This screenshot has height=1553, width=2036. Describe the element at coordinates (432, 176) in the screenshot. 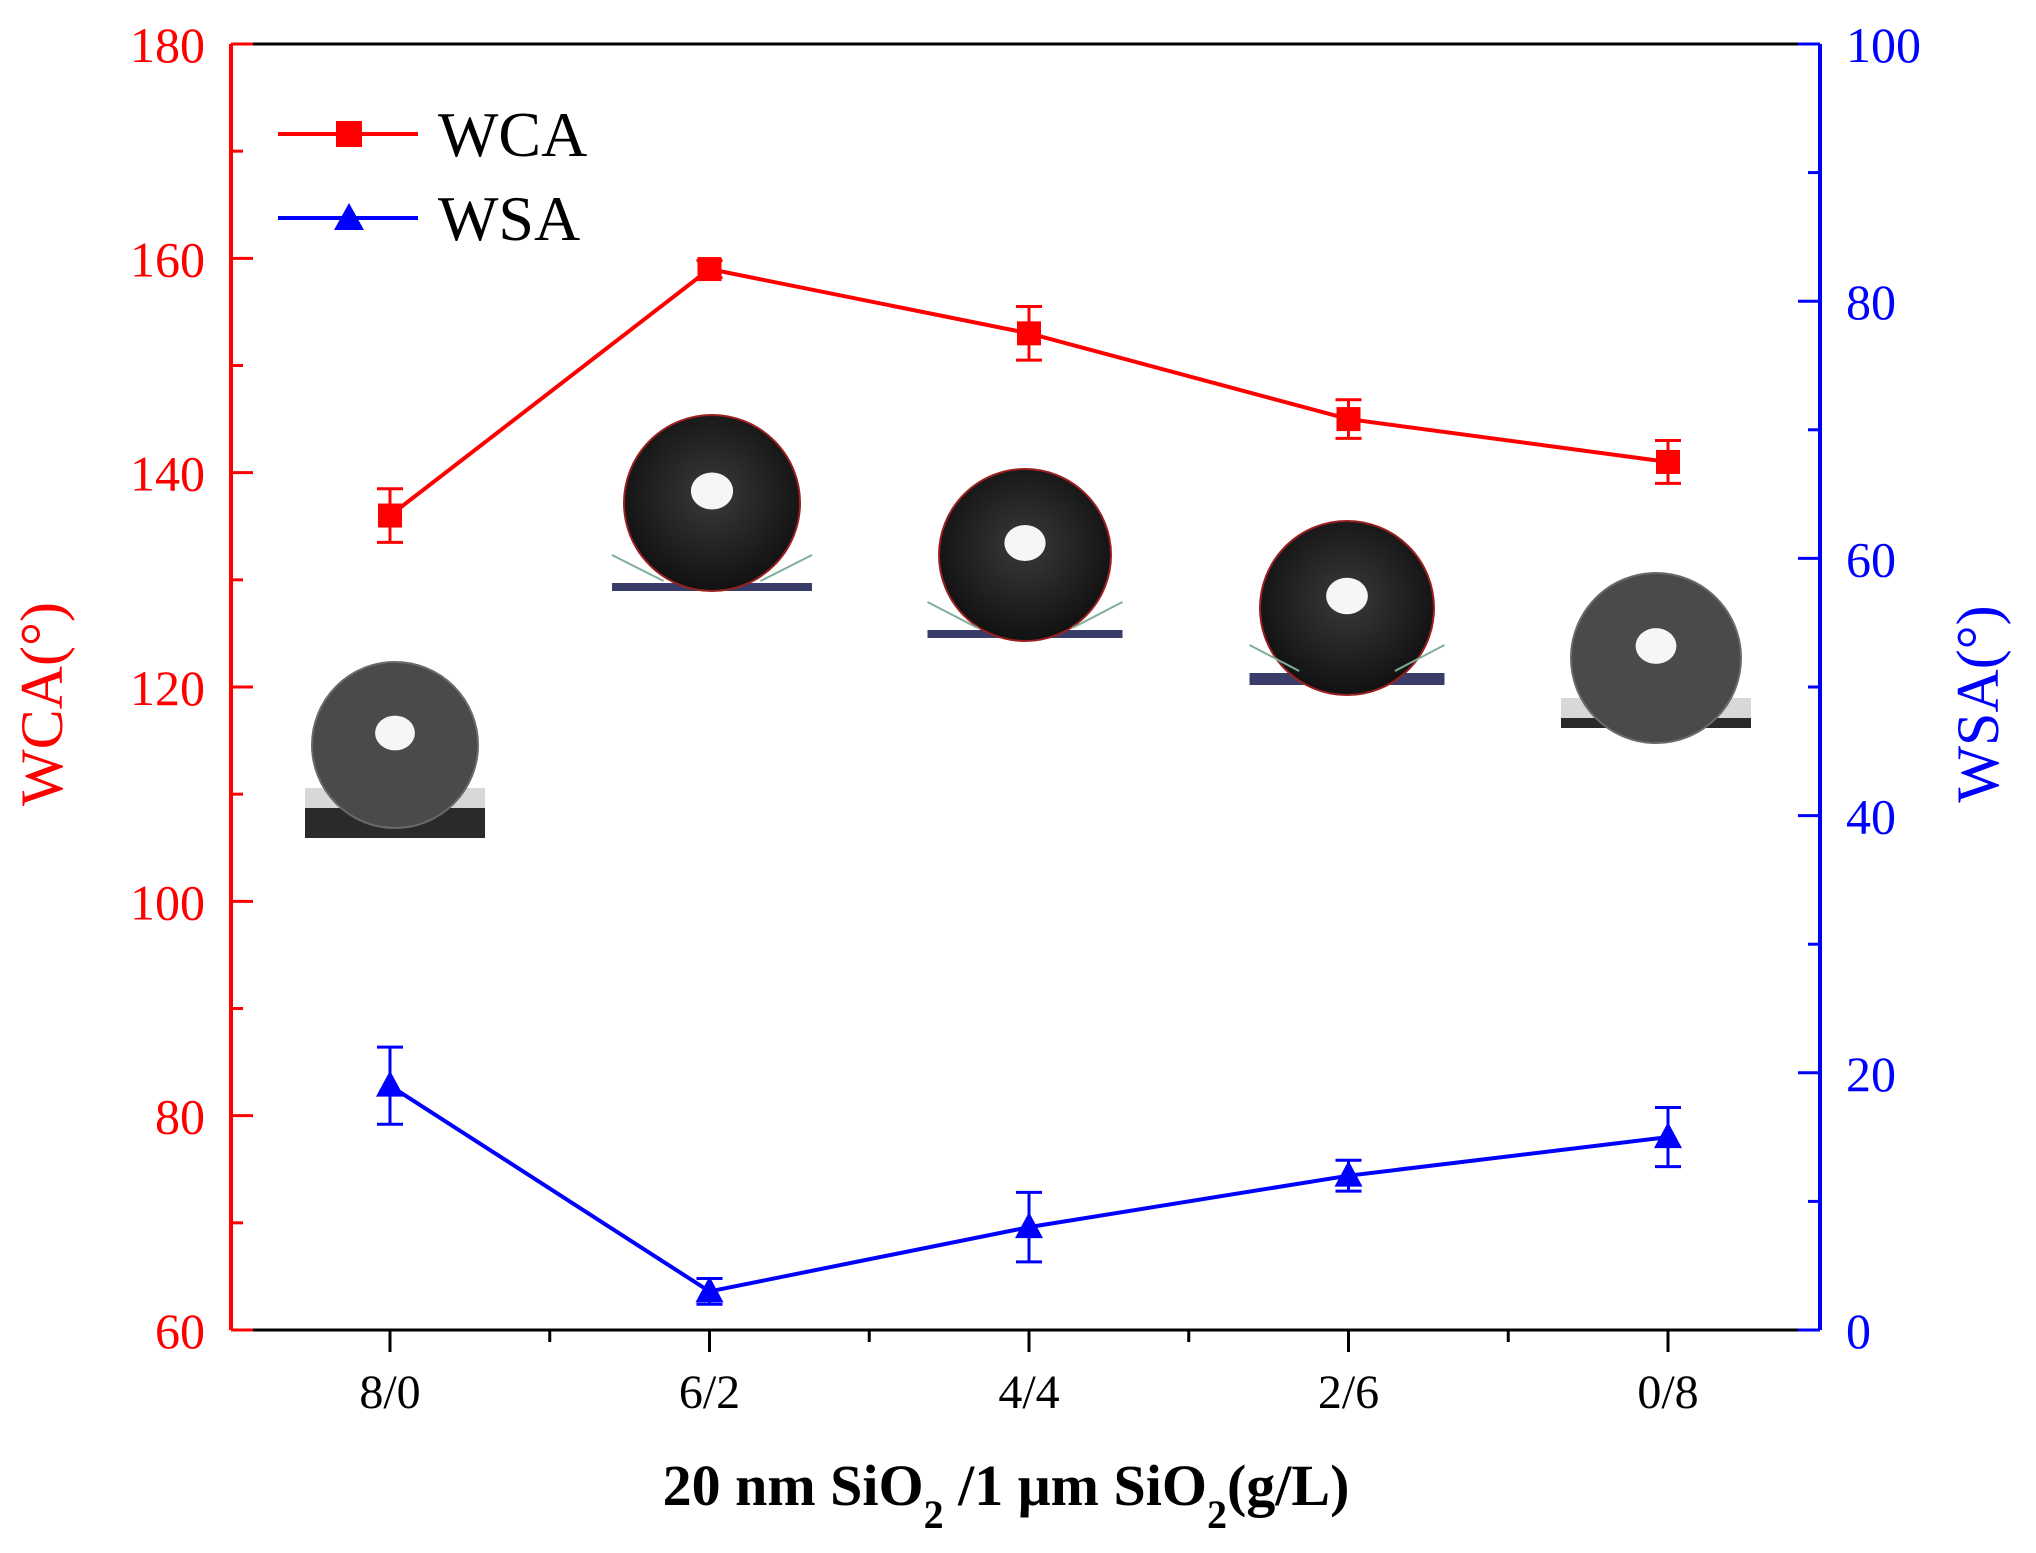

I see `legend: WCA WSA` at that location.